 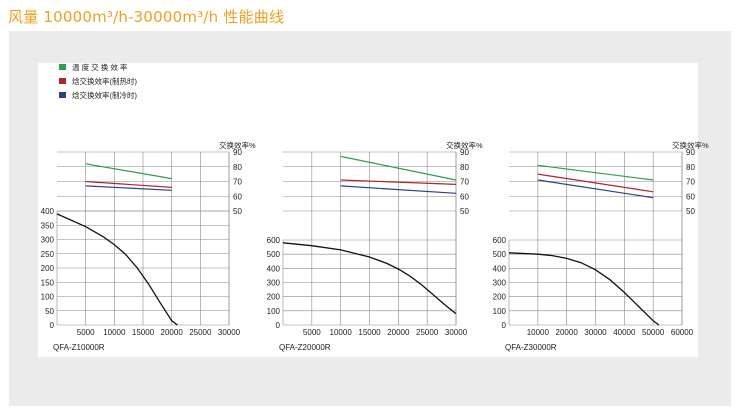 What do you see at coordinates (104, 95) in the screenshot?
I see `legend-label: 焓交换效率(制冷时)` at bounding box center [104, 95].